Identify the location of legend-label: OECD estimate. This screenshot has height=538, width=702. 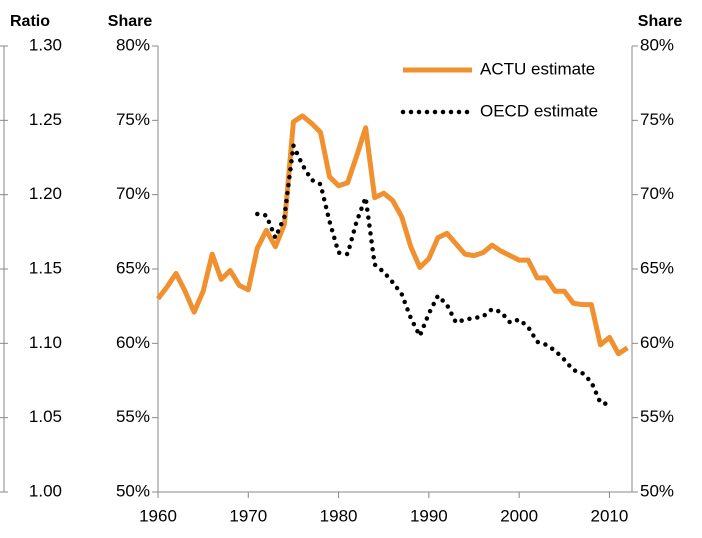
(539, 110).